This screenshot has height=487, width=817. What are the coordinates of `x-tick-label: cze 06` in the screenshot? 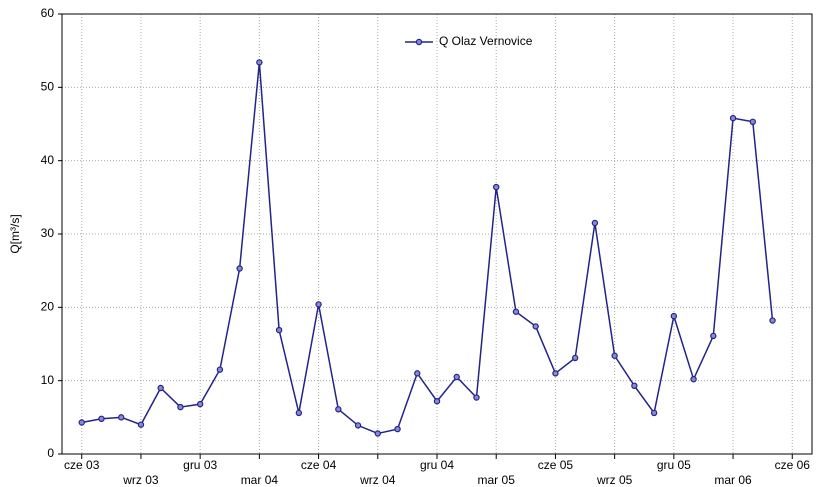 It's located at (793, 465).